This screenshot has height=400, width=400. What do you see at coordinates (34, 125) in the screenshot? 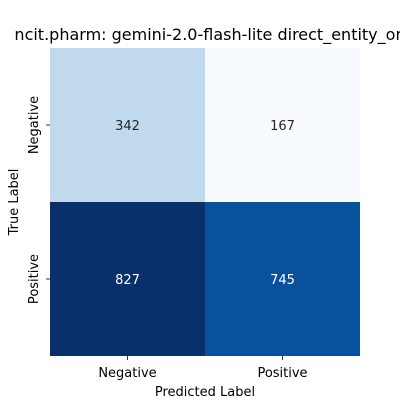
I see `y-tick-label: Negative` at bounding box center [34, 125].